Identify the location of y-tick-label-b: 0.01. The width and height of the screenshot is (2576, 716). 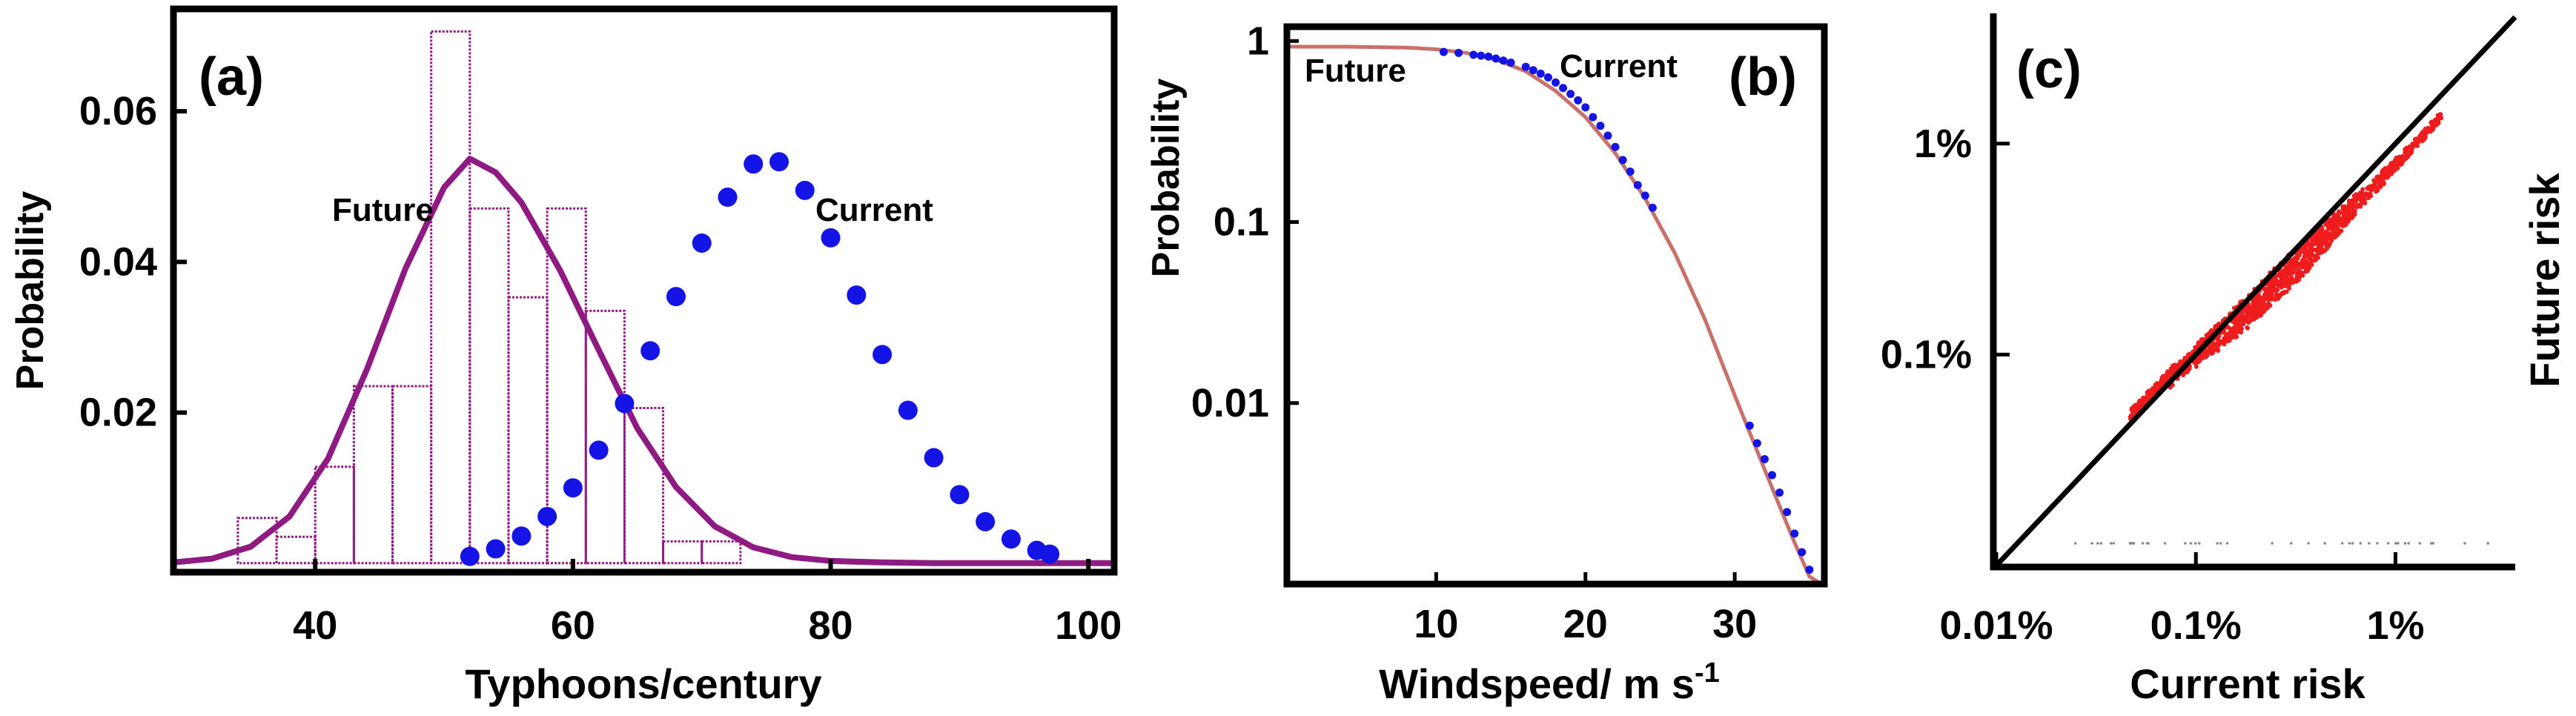
(1230, 403).